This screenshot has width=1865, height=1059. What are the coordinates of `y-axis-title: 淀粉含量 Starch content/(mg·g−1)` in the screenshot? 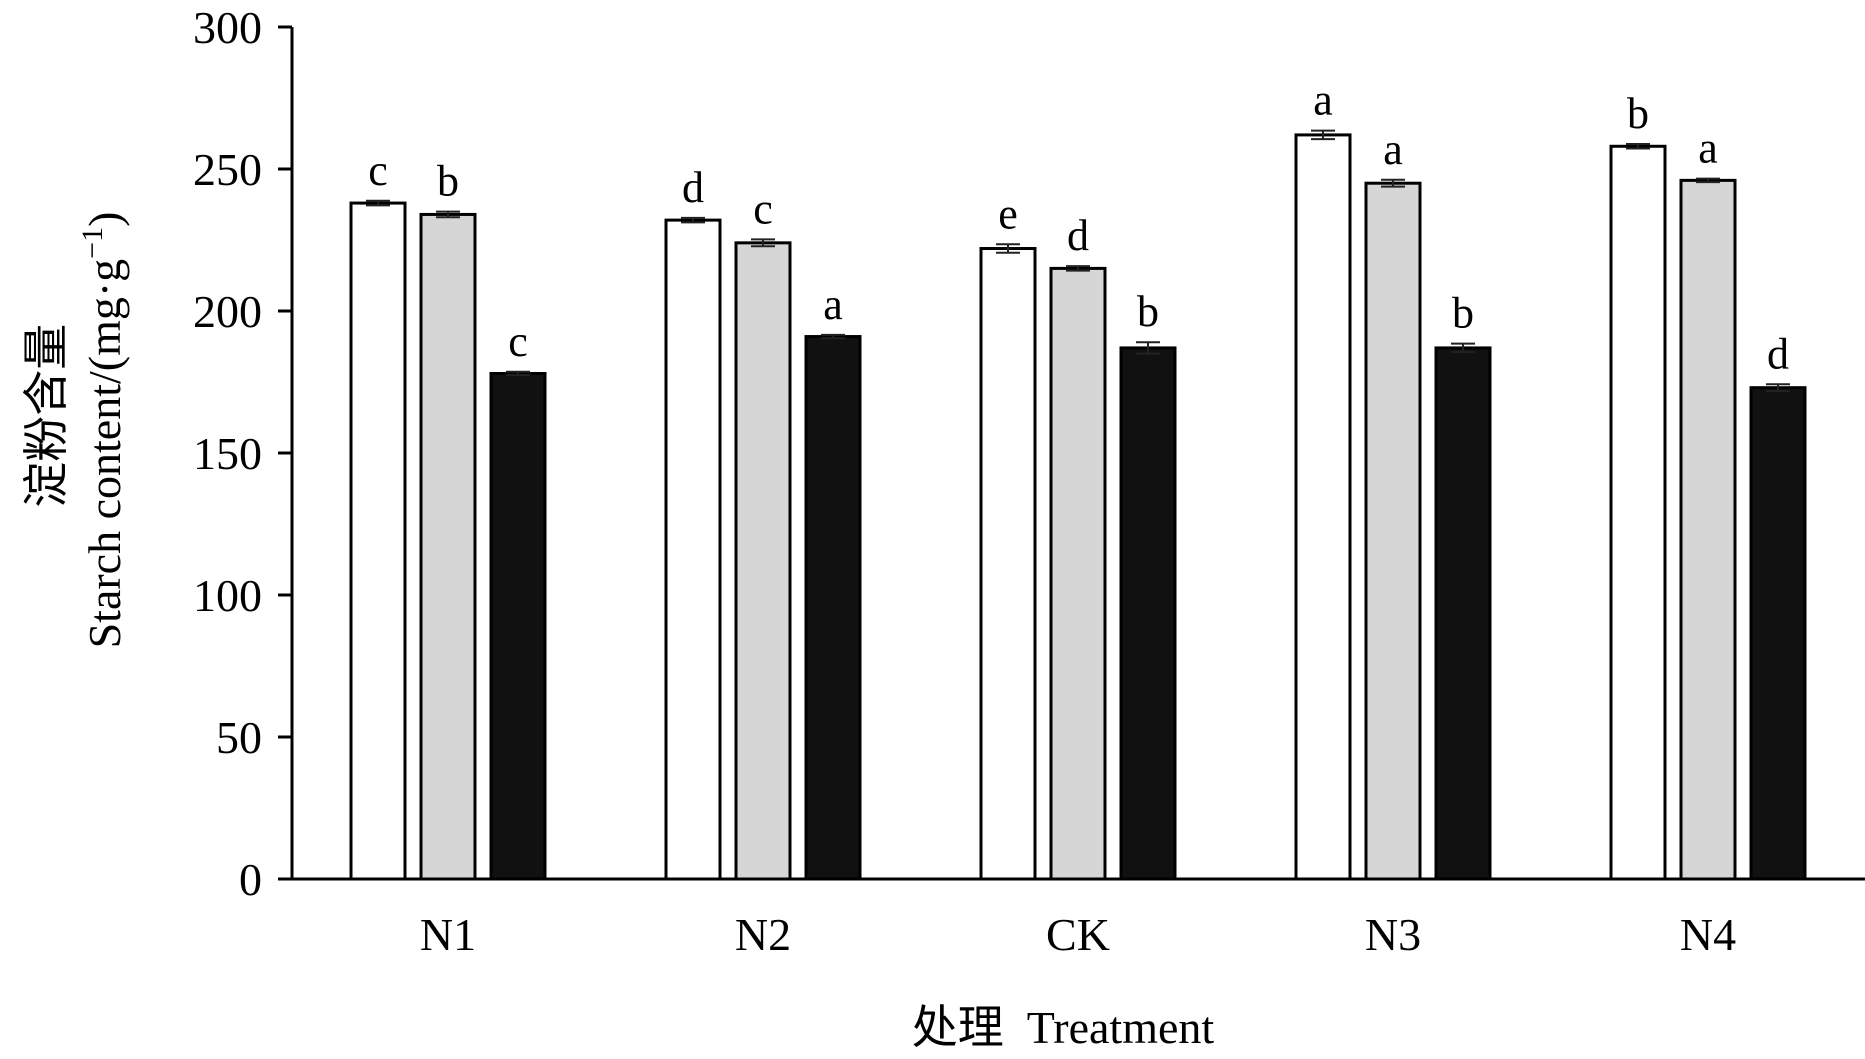 It's located at (75, 430).